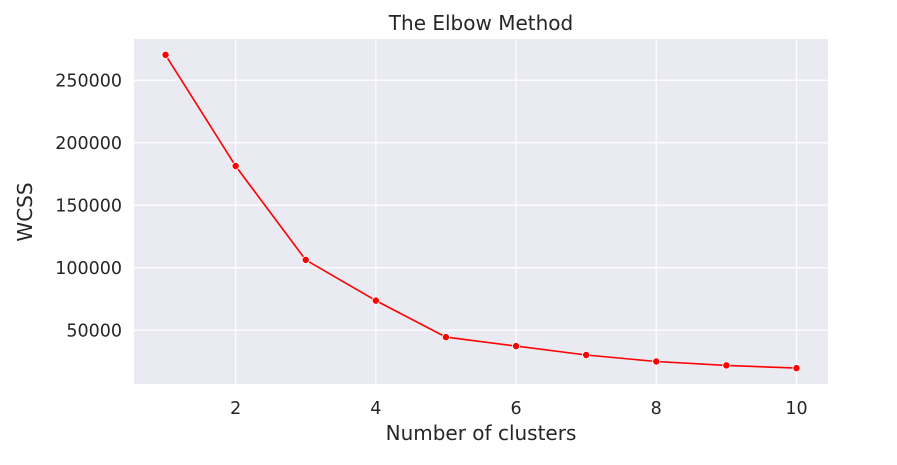  I want to click on x-tick-label: 4, so click(375, 409).